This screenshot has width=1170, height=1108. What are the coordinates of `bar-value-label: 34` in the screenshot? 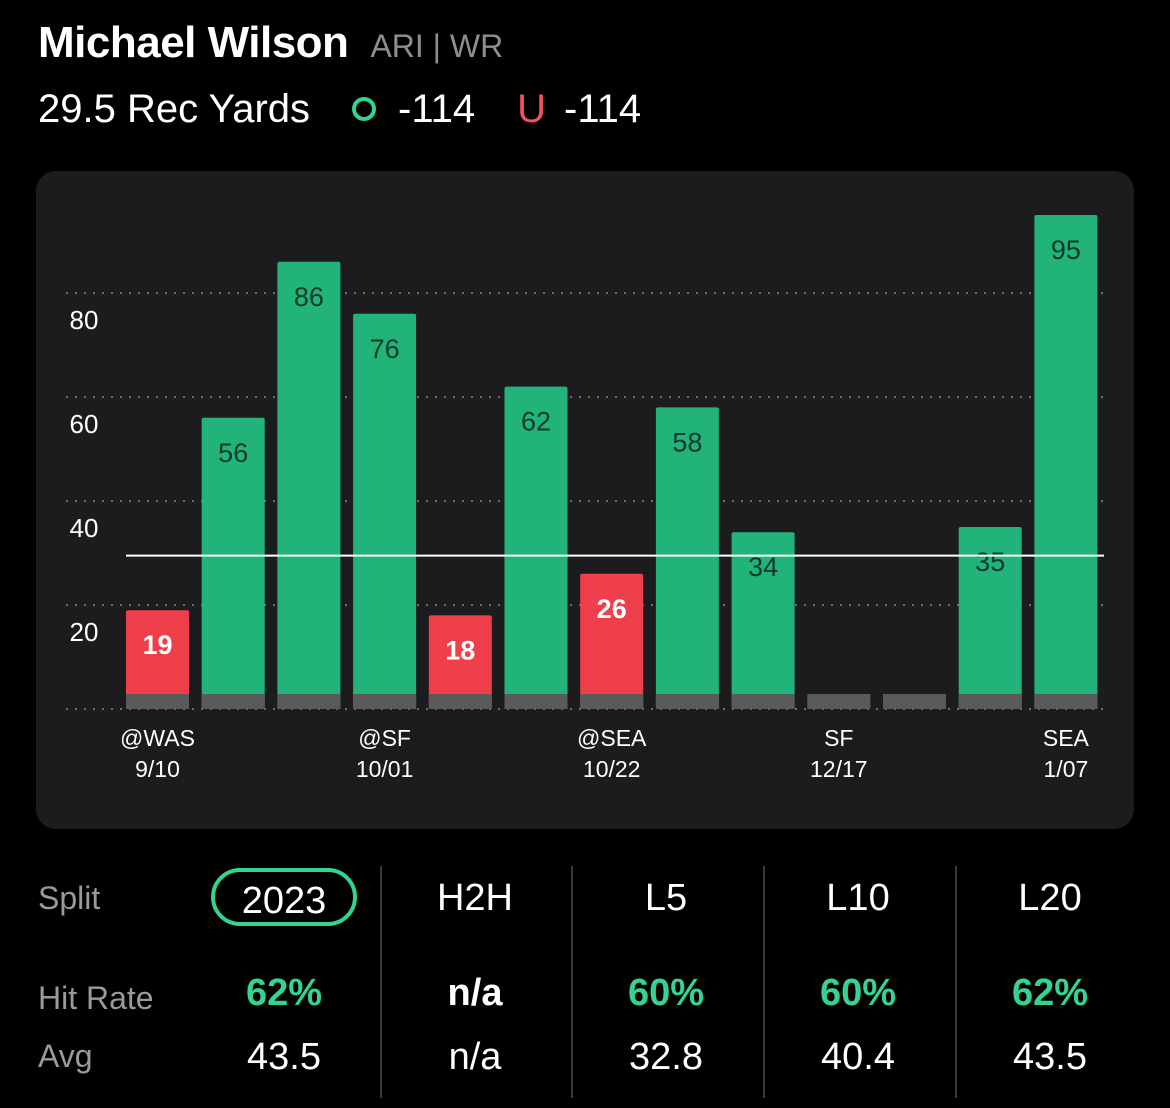 It's located at (763, 567).